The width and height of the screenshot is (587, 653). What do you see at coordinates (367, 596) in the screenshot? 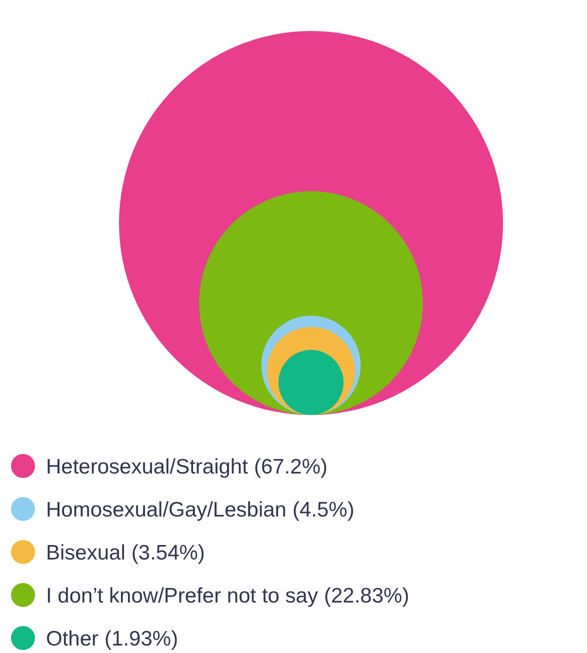
I see `data-label: (22.83%)` at bounding box center [367, 596].